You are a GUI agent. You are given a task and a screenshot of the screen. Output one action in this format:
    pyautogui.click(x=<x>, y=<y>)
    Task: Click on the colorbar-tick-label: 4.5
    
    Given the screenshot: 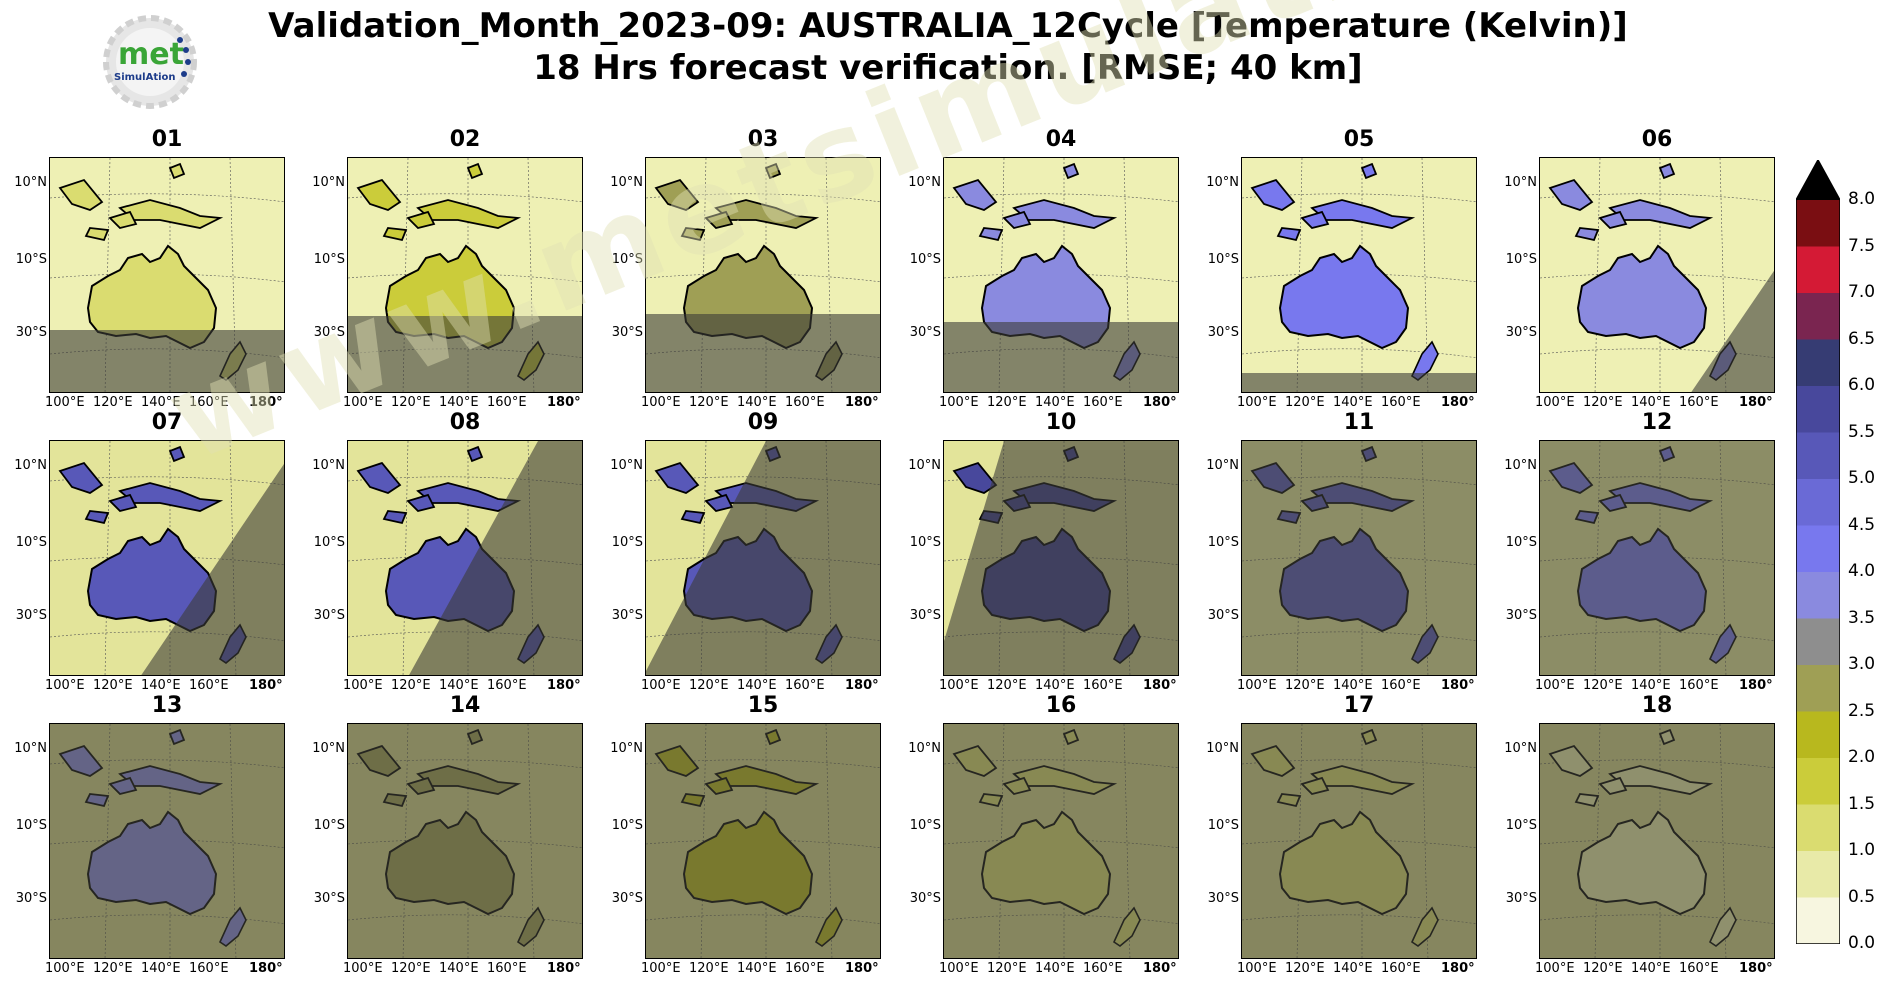 What is the action you would take?
    pyautogui.click(x=1862, y=524)
    